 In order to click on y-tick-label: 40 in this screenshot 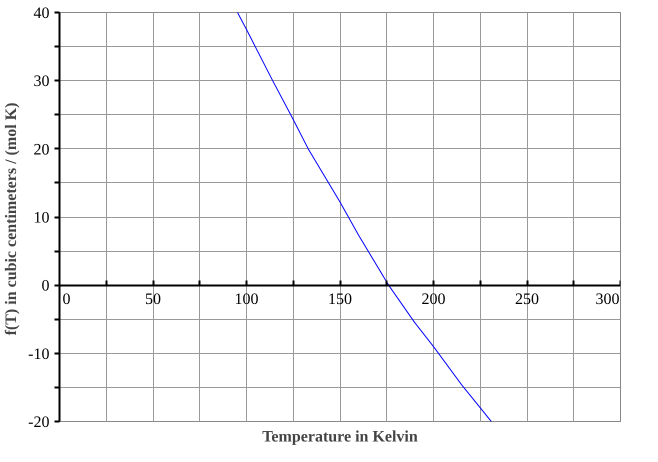, I will do `click(42, 13)`.